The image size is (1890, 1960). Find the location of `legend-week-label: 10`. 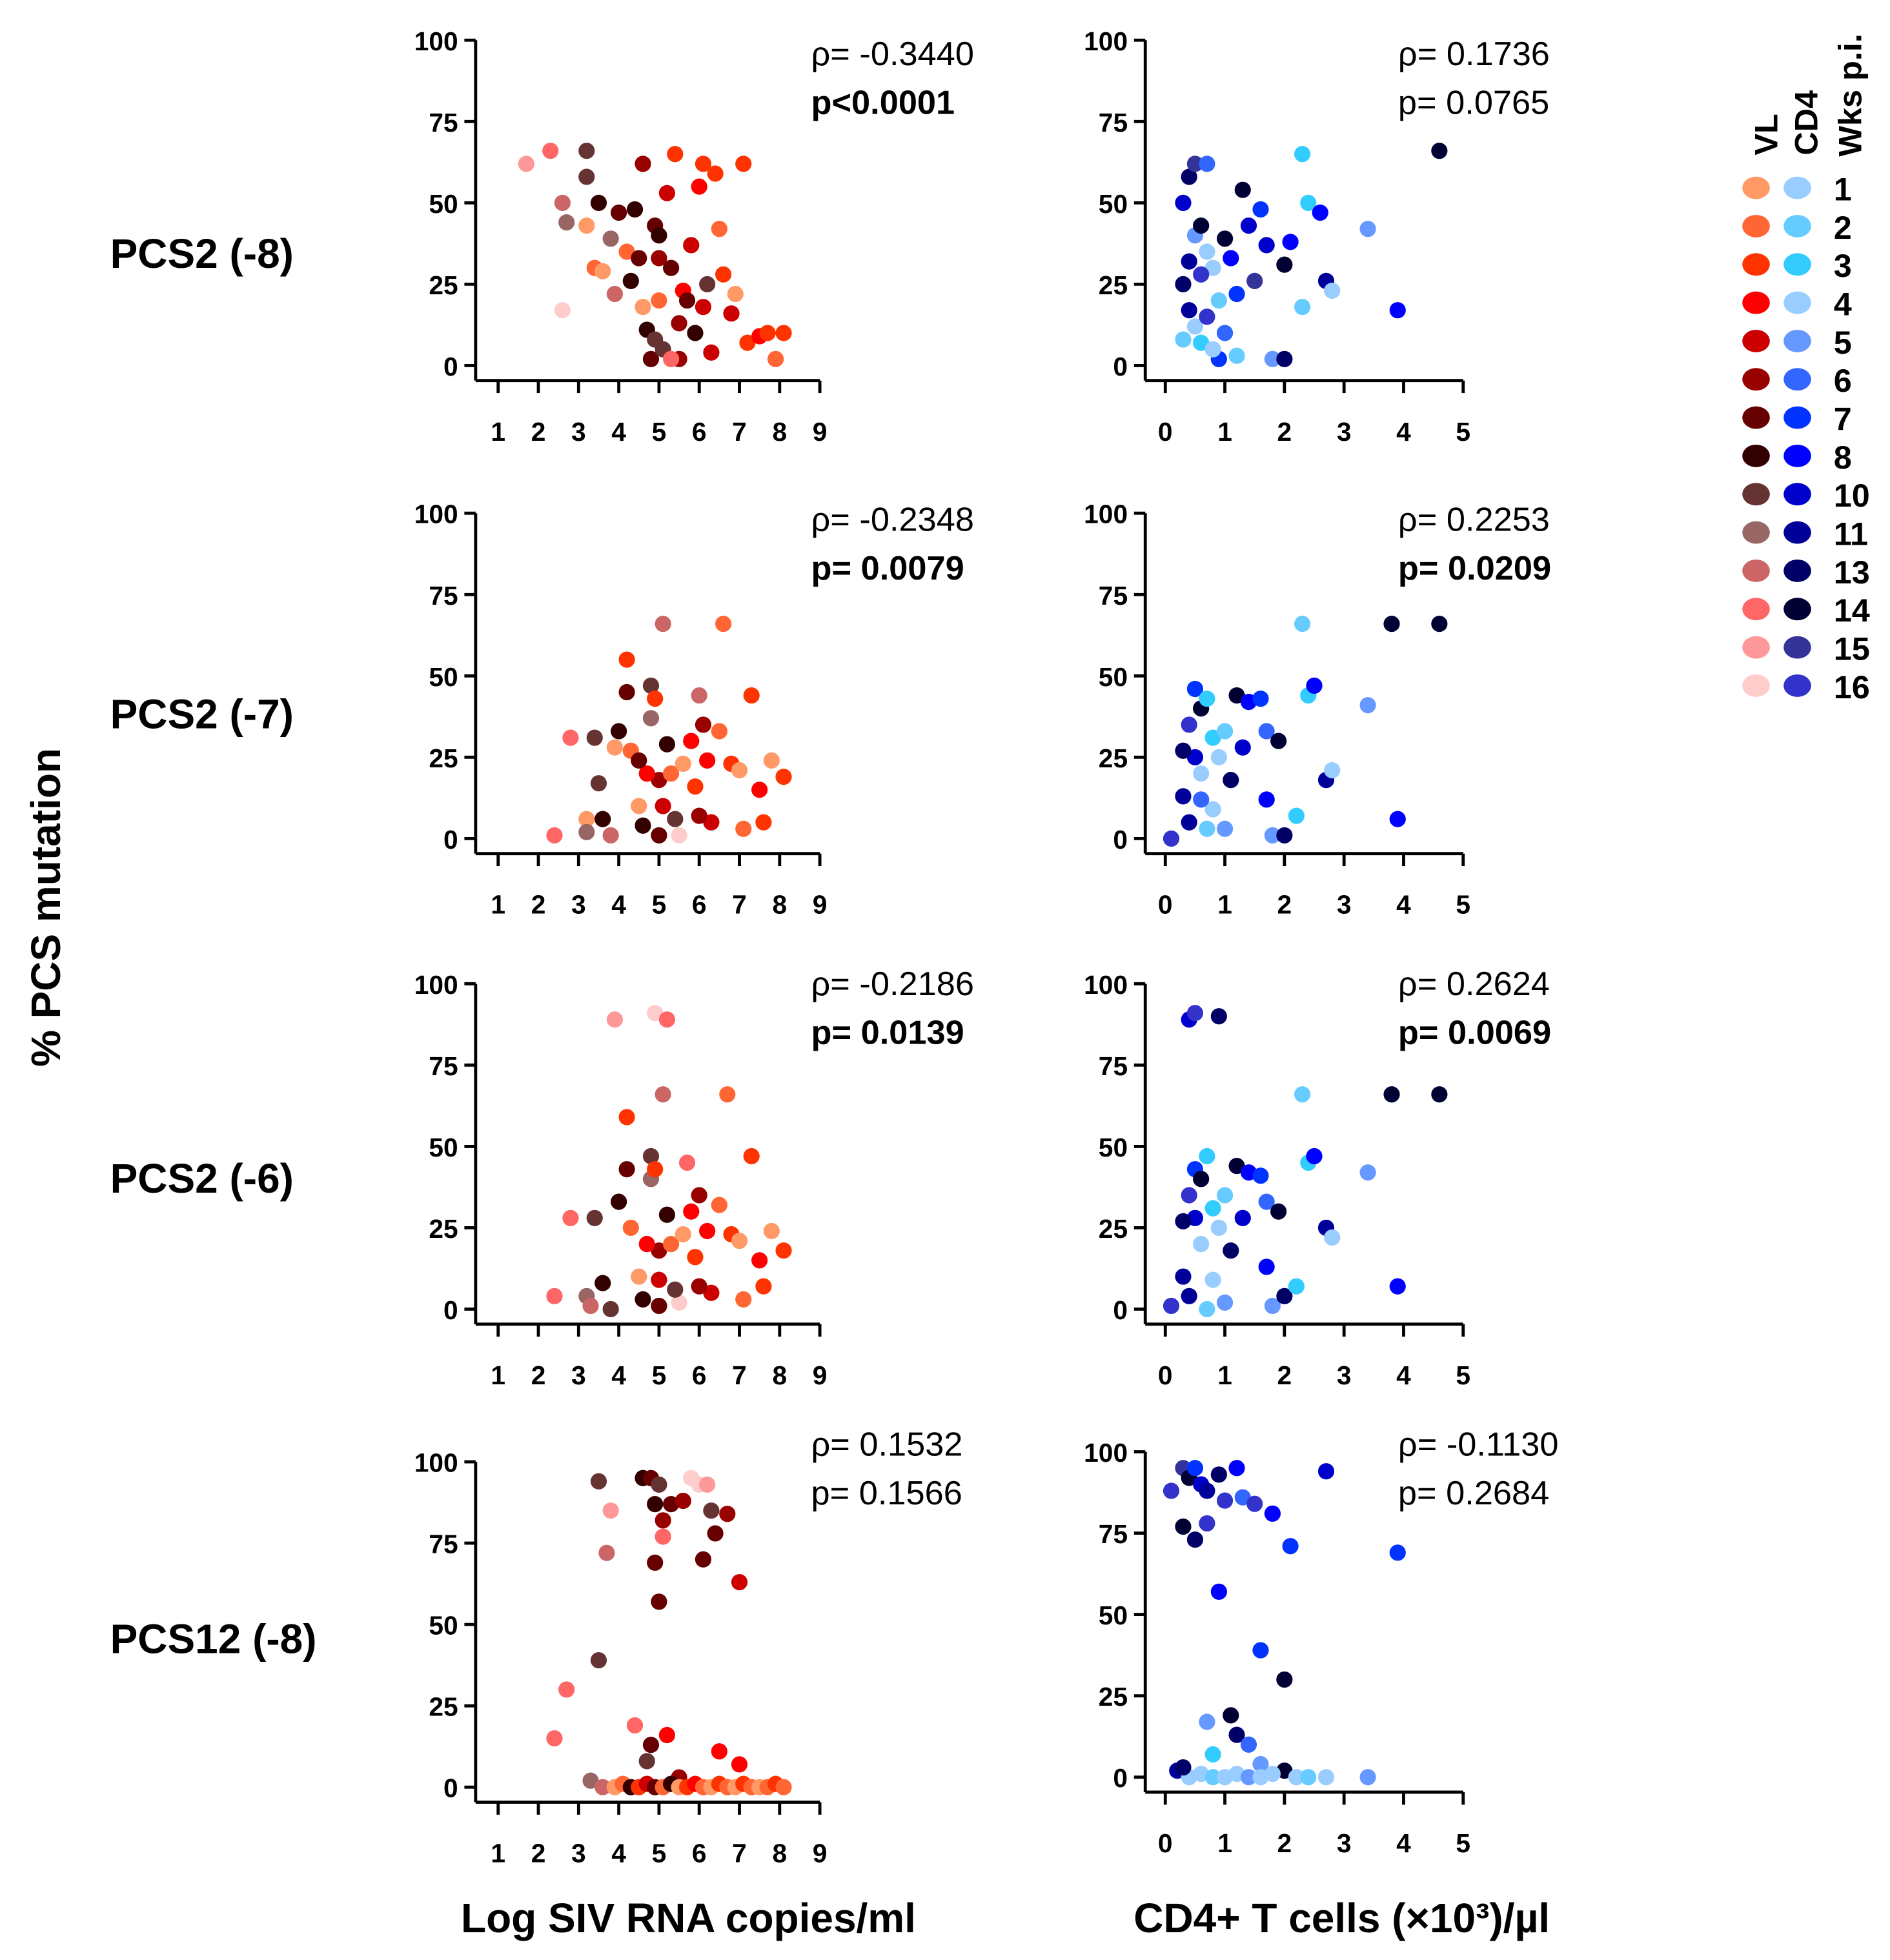

legend-week-label: 10 is located at coordinates (1852, 495).